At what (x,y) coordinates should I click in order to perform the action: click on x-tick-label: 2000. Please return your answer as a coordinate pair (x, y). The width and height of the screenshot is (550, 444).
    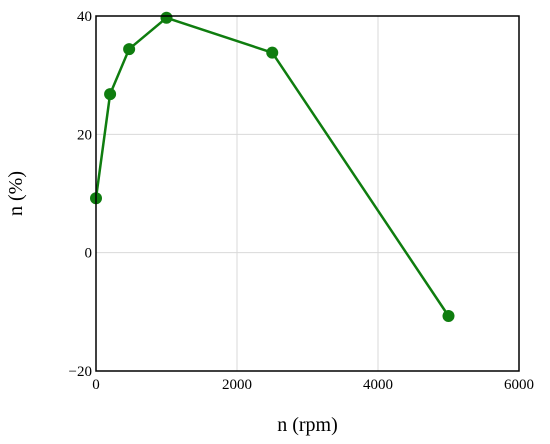
    Looking at the image, I should click on (237, 385).